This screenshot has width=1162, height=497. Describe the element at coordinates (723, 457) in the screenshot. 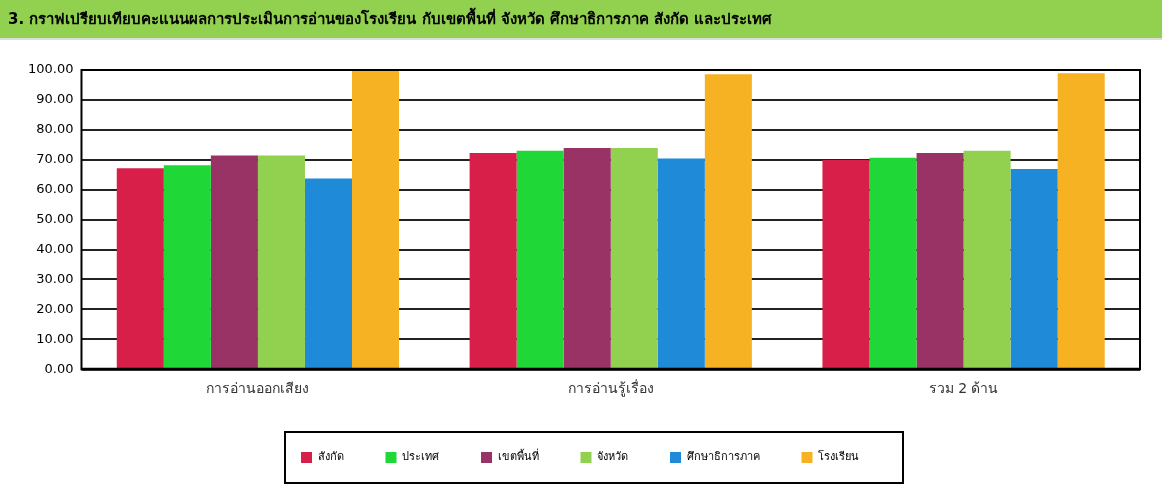

I see `legend-label: ศึกษาธิการภาค` at that location.